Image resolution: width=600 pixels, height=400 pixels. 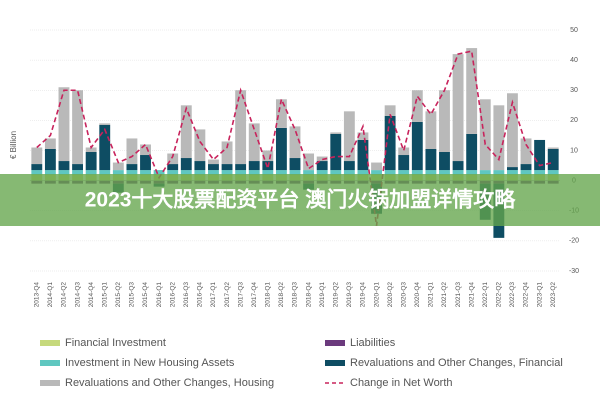 What do you see at coordinates (485, 295) in the screenshot?
I see `x-tick-label: 2022-Q1` at bounding box center [485, 295].